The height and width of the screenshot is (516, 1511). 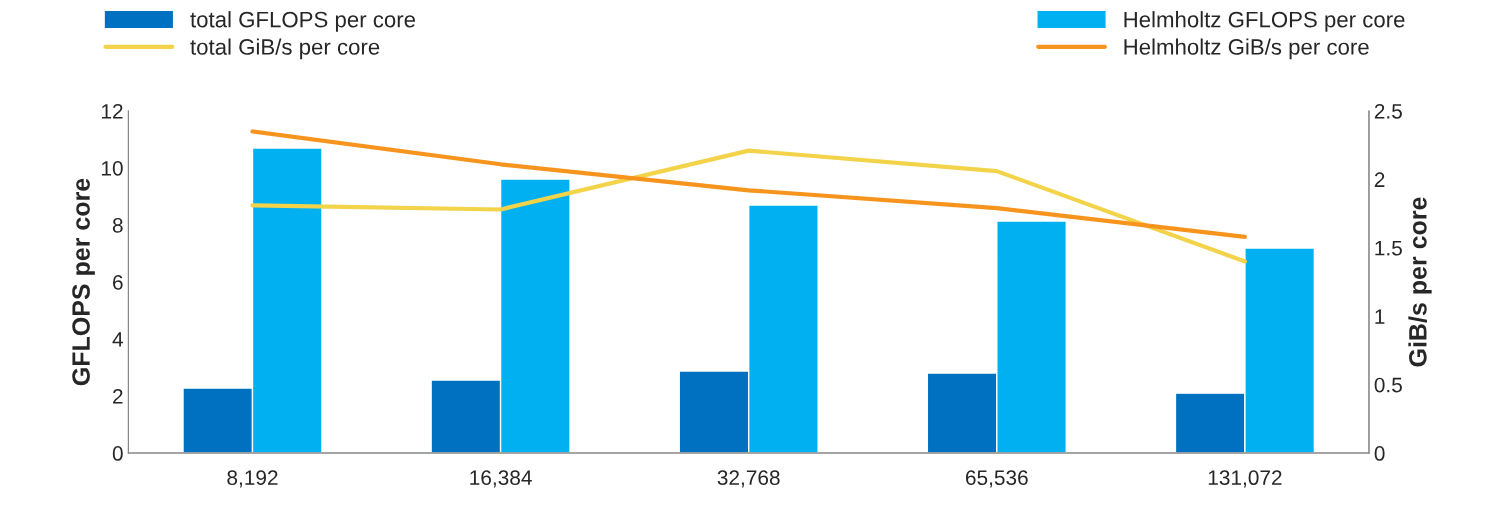 What do you see at coordinates (118, 396) in the screenshot?
I see `y-tick-label: 2` at bounding box center [118, 396].